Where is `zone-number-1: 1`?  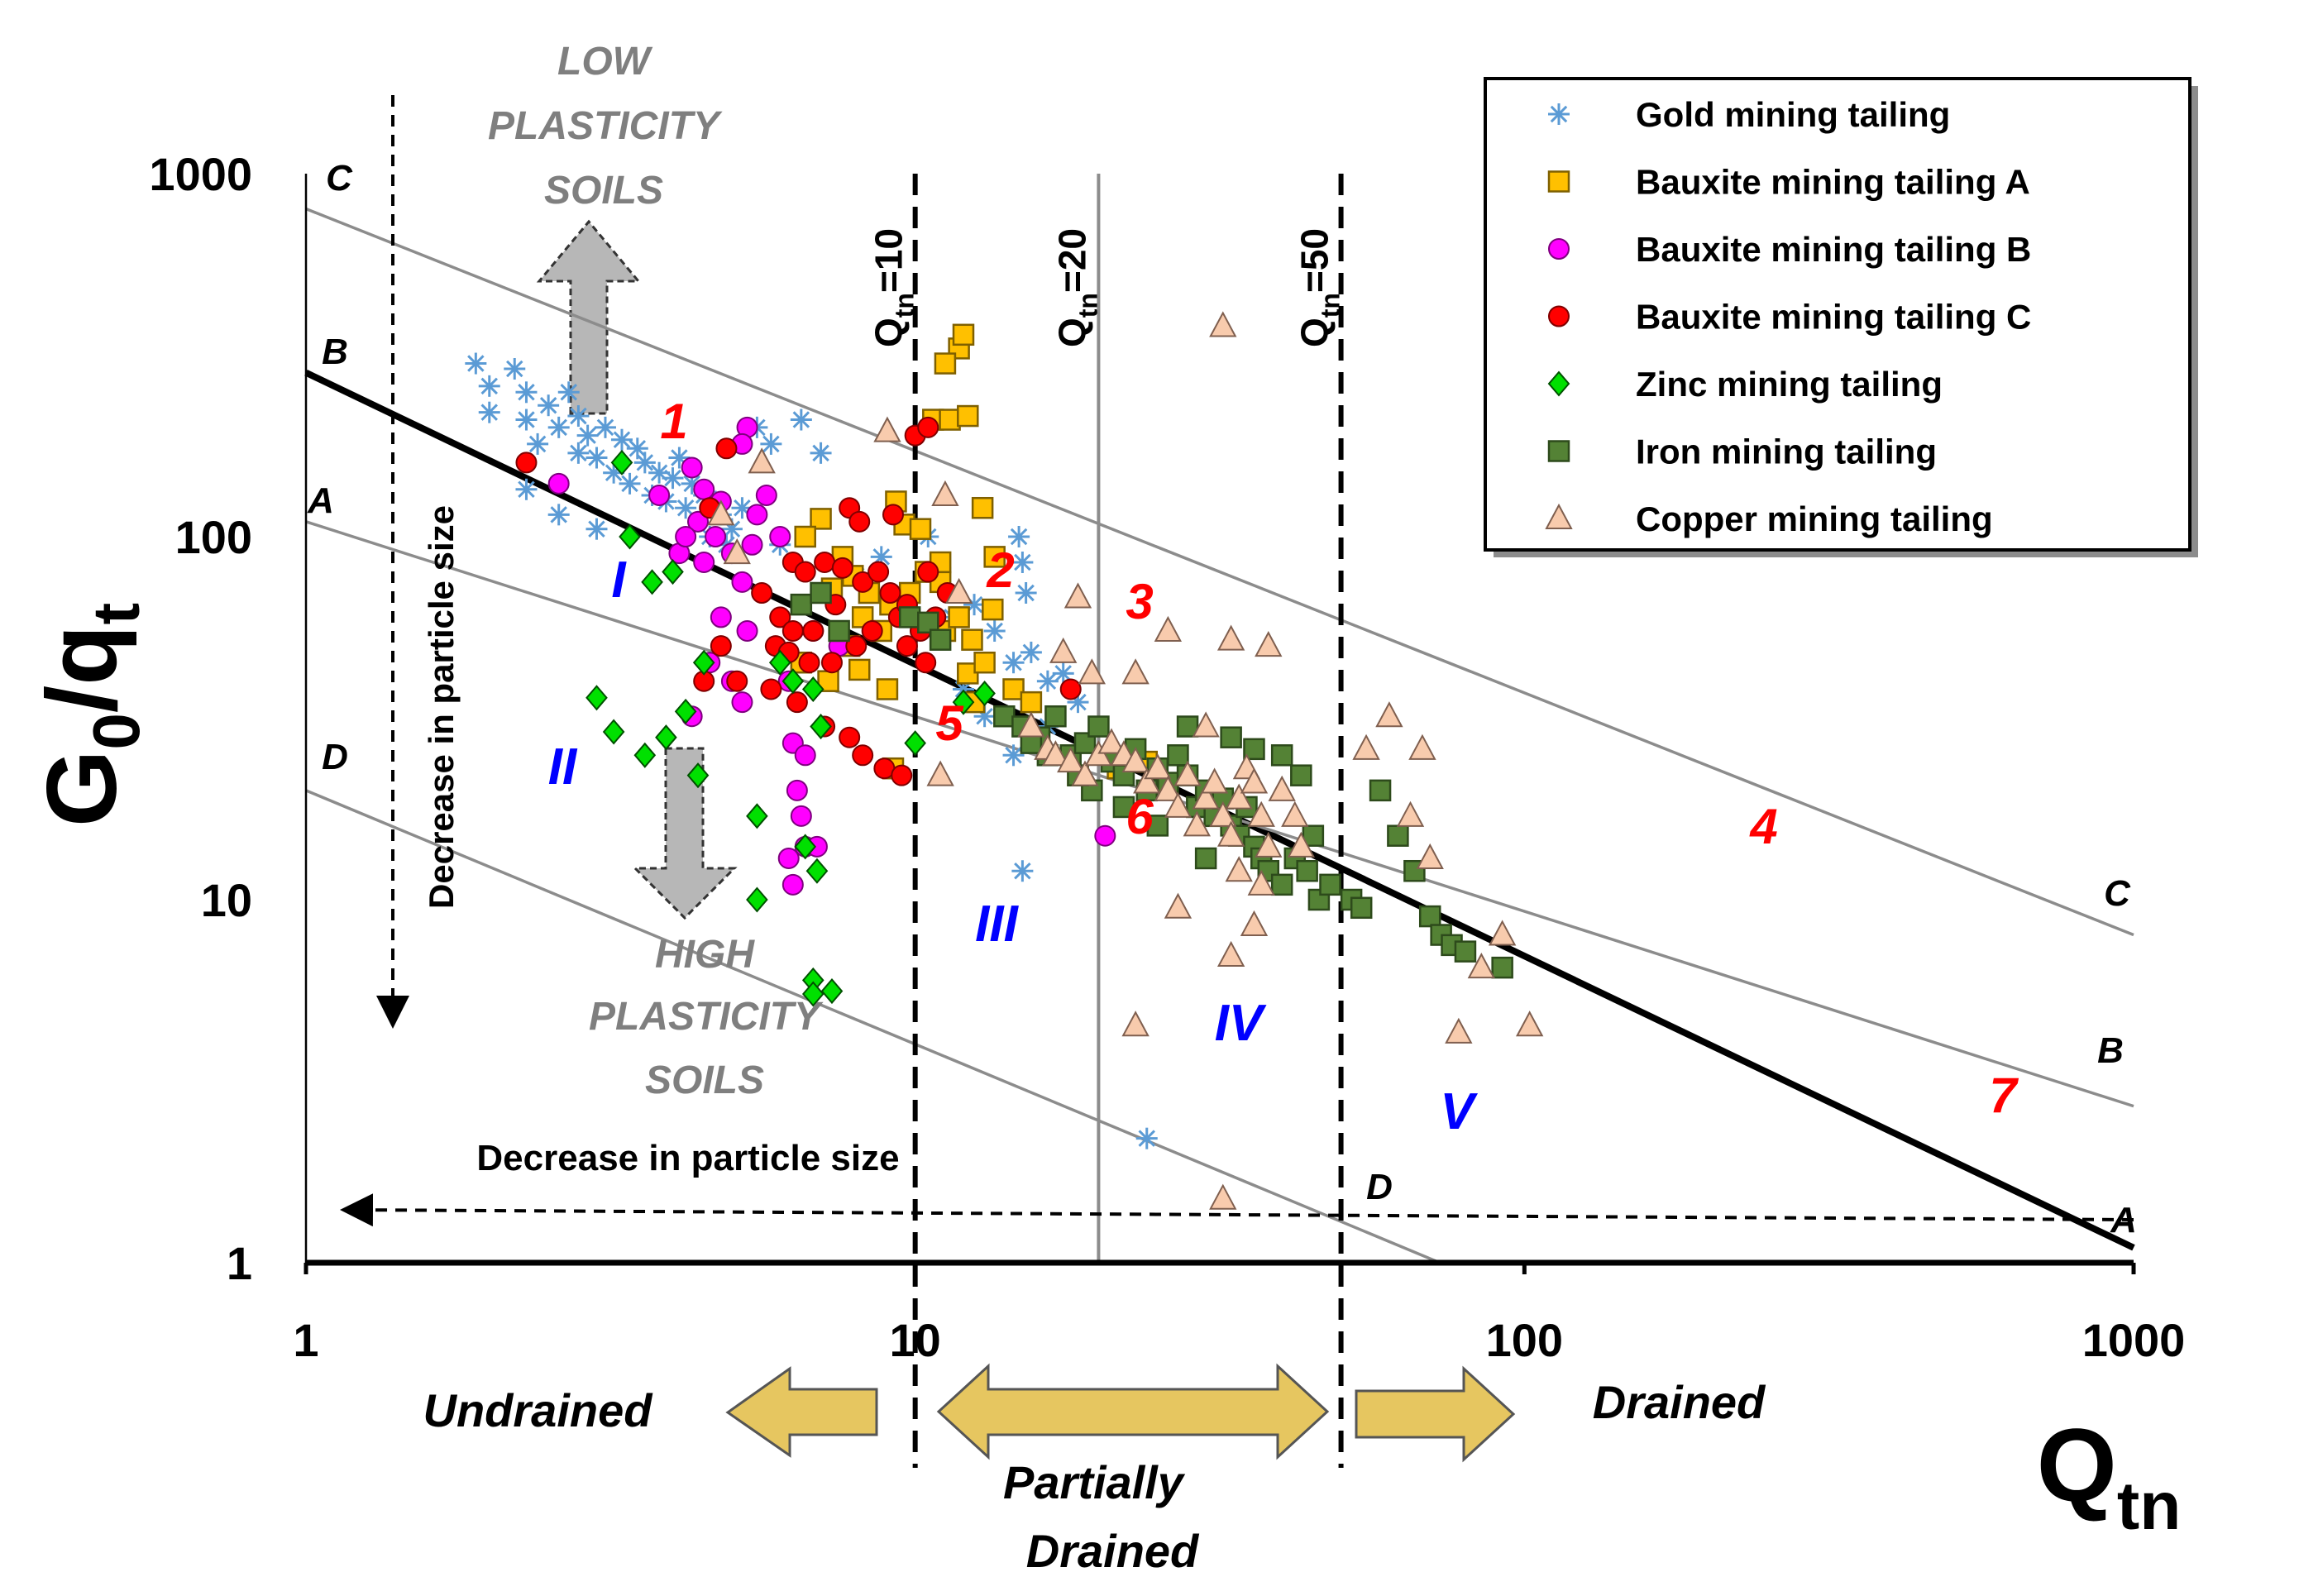
zone-number-1: 1 is located at coordinates (673, 421).